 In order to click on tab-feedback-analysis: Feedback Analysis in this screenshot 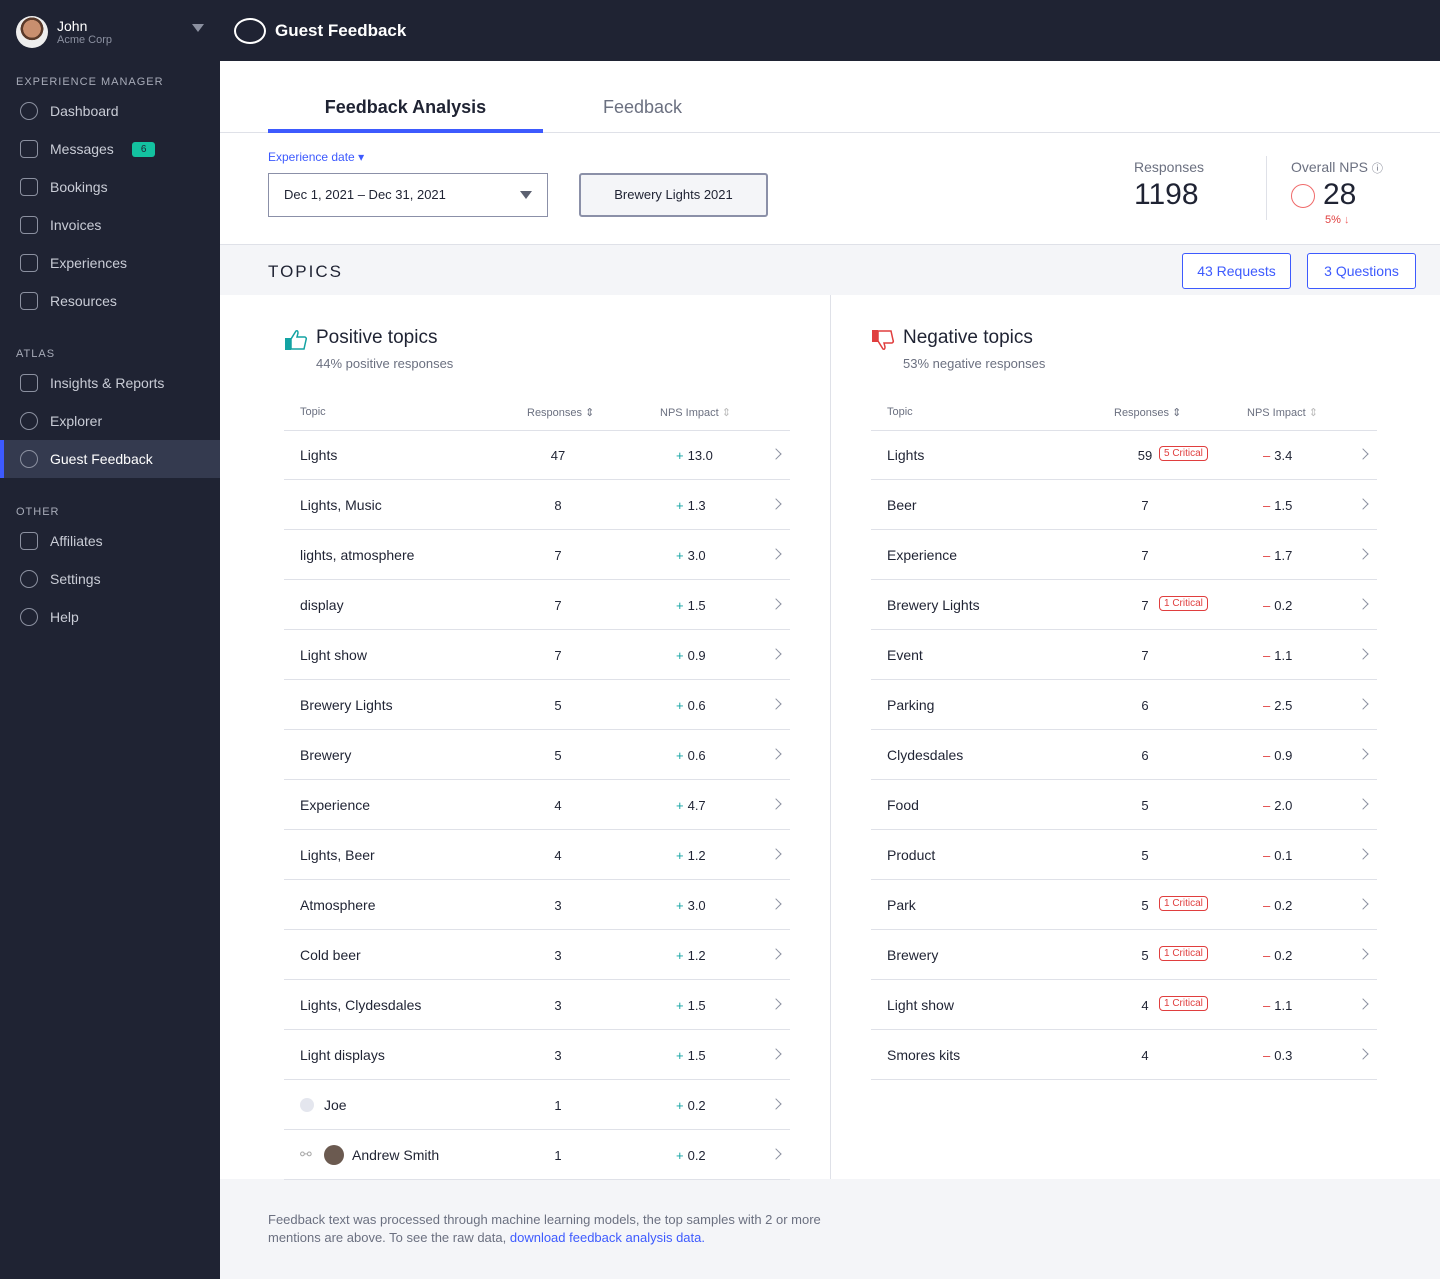, I will do `click(405, 107)`.